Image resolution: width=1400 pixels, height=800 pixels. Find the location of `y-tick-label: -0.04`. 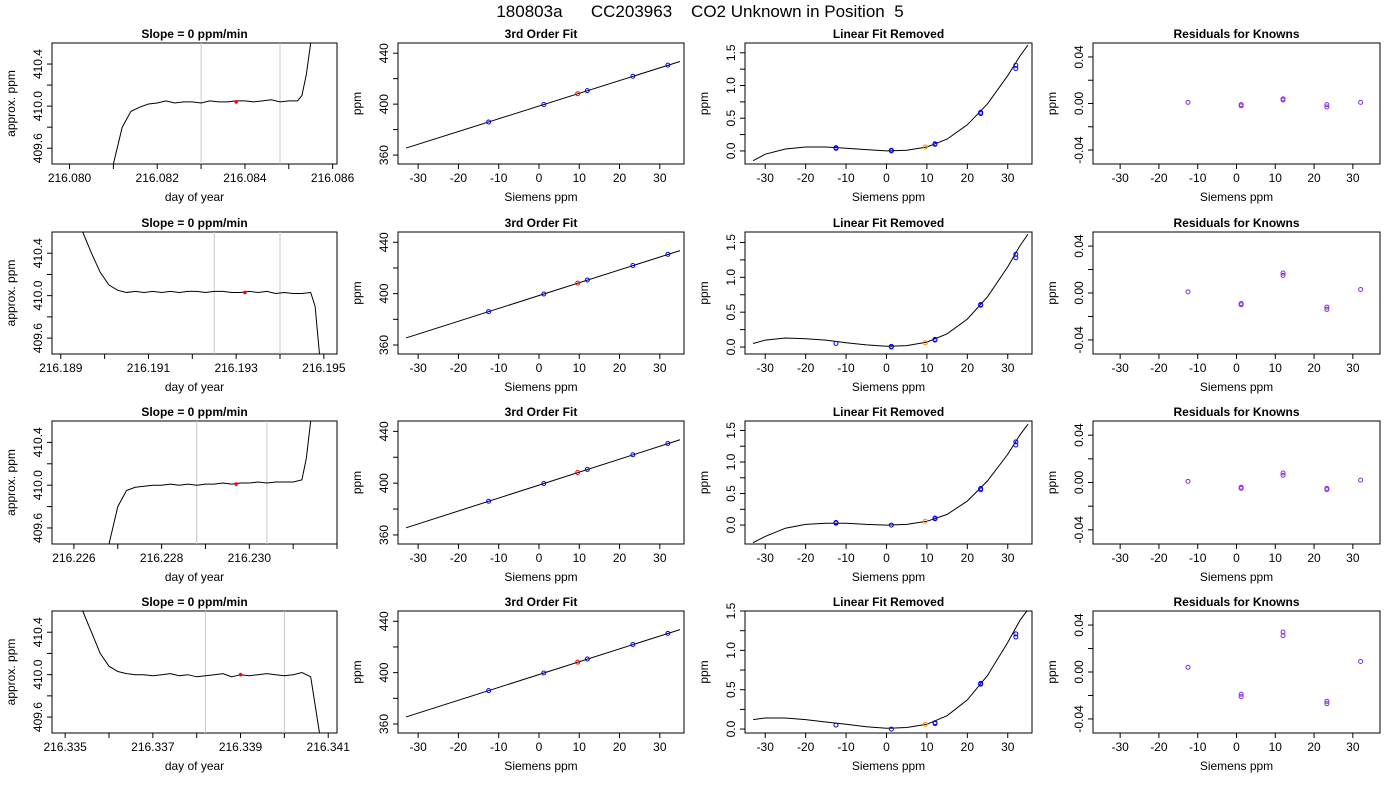

y-tick-label: -0.04 is located at coordinates (1079, 150).